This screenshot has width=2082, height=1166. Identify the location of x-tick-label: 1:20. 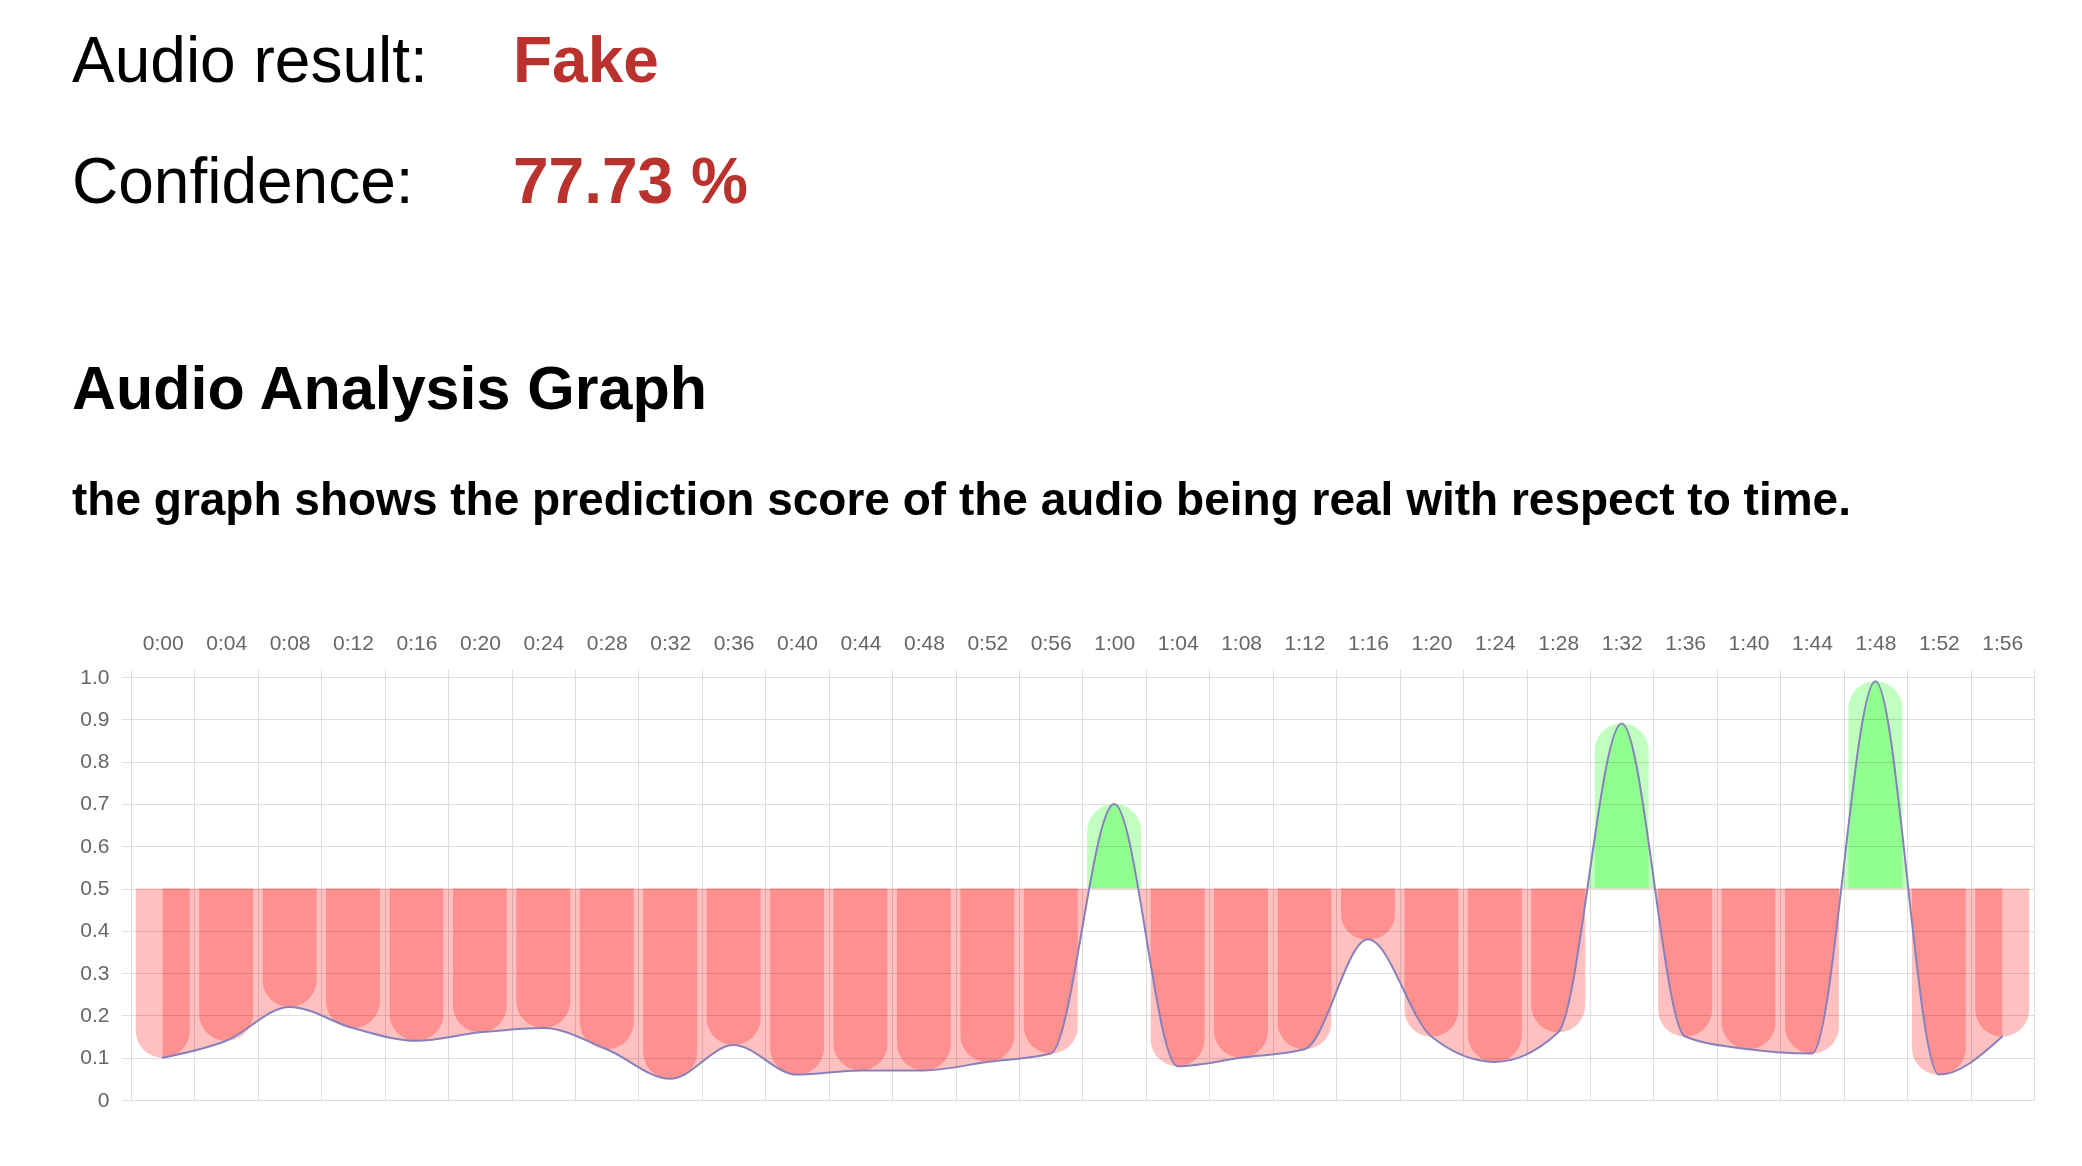
(1432, 642).